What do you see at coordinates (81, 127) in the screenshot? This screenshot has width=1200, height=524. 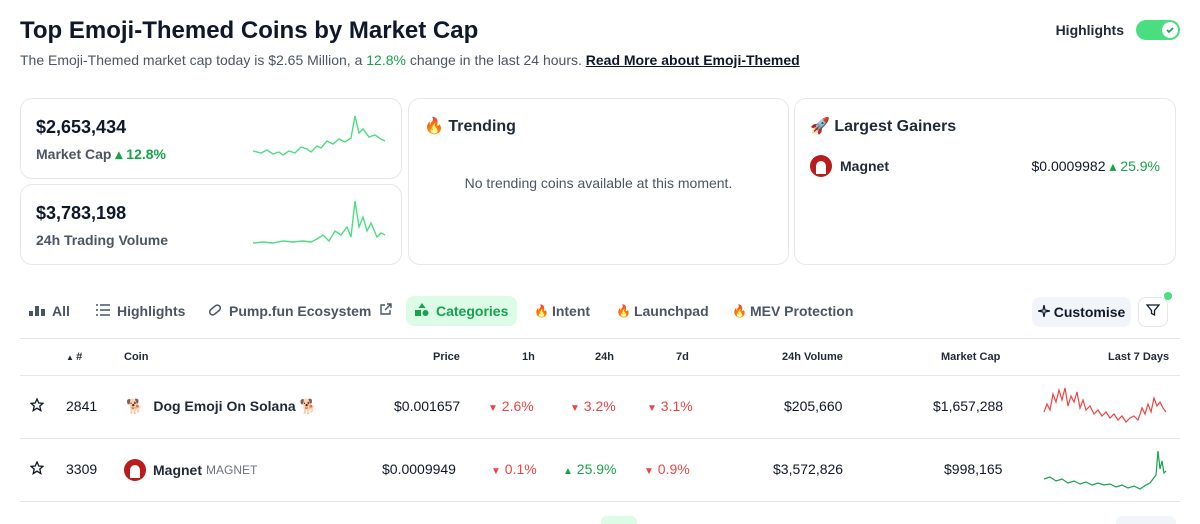 I see `market-cap-value: $2,653,434` at bounding box center [81, 127].